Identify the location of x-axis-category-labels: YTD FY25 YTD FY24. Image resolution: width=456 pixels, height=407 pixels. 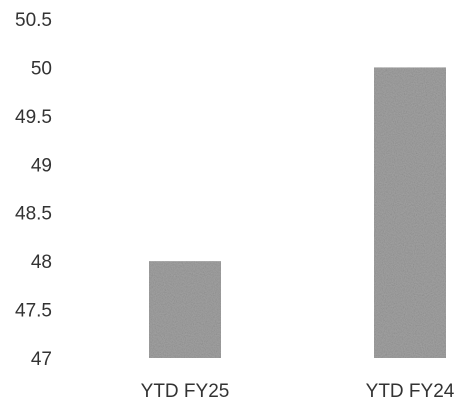
(298, 391).